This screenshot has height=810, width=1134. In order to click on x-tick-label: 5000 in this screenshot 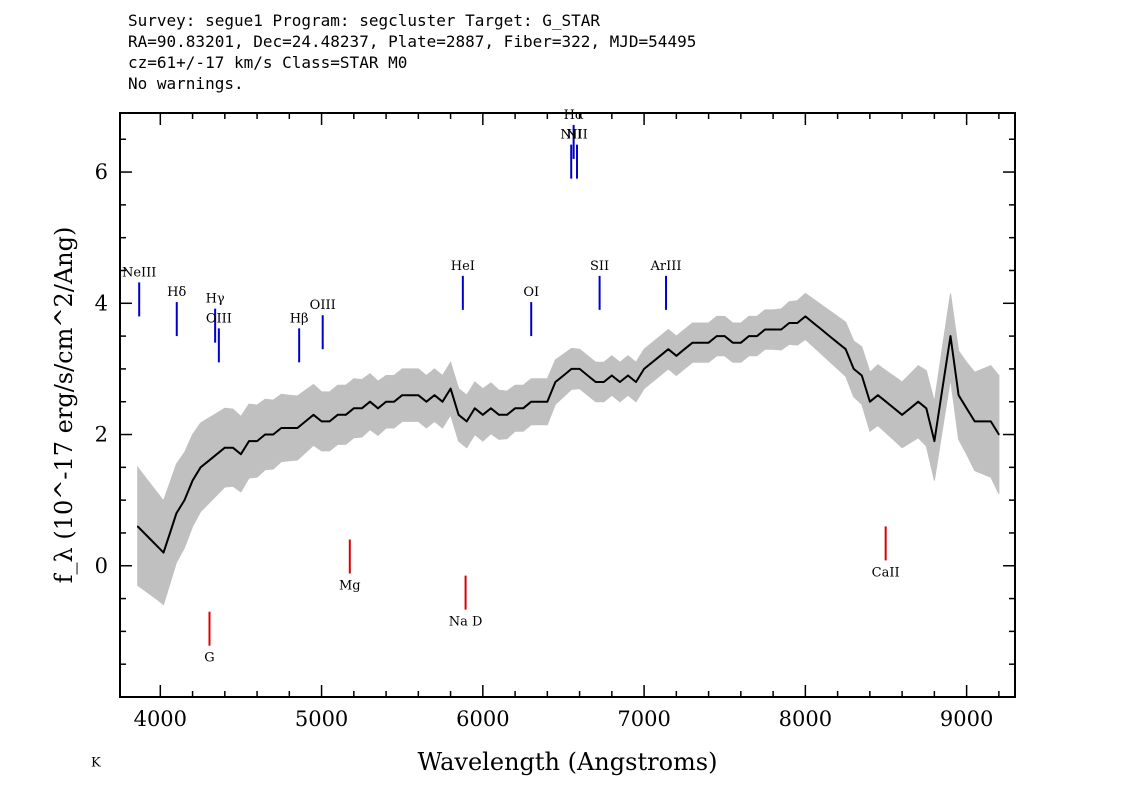, I will do `click(321, 719)`.